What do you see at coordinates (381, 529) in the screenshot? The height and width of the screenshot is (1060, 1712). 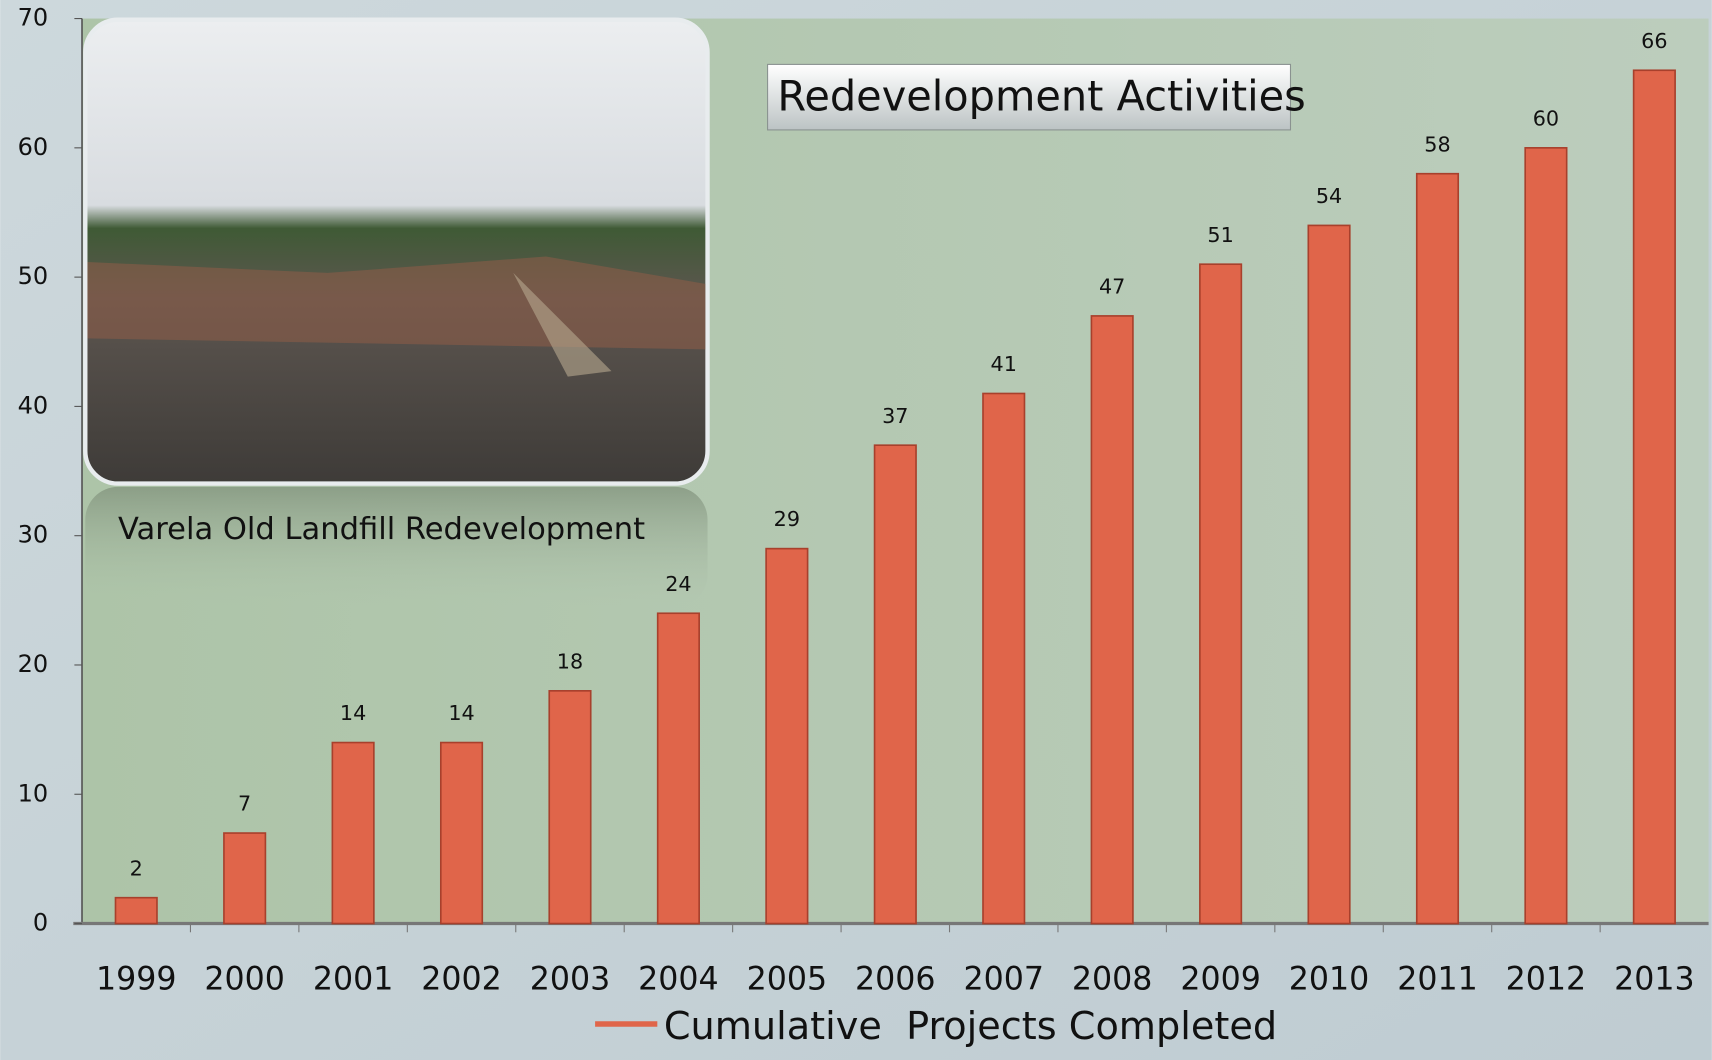 I see `annotation: Varela Old Landfill Redevelopment` at bounding box center [381, 529].